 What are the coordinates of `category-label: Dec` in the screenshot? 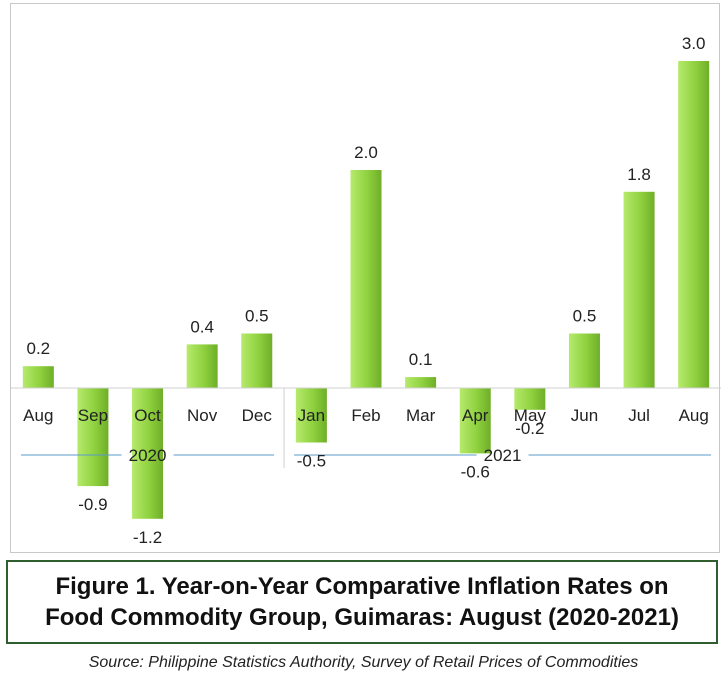 It's located at (257, 415).